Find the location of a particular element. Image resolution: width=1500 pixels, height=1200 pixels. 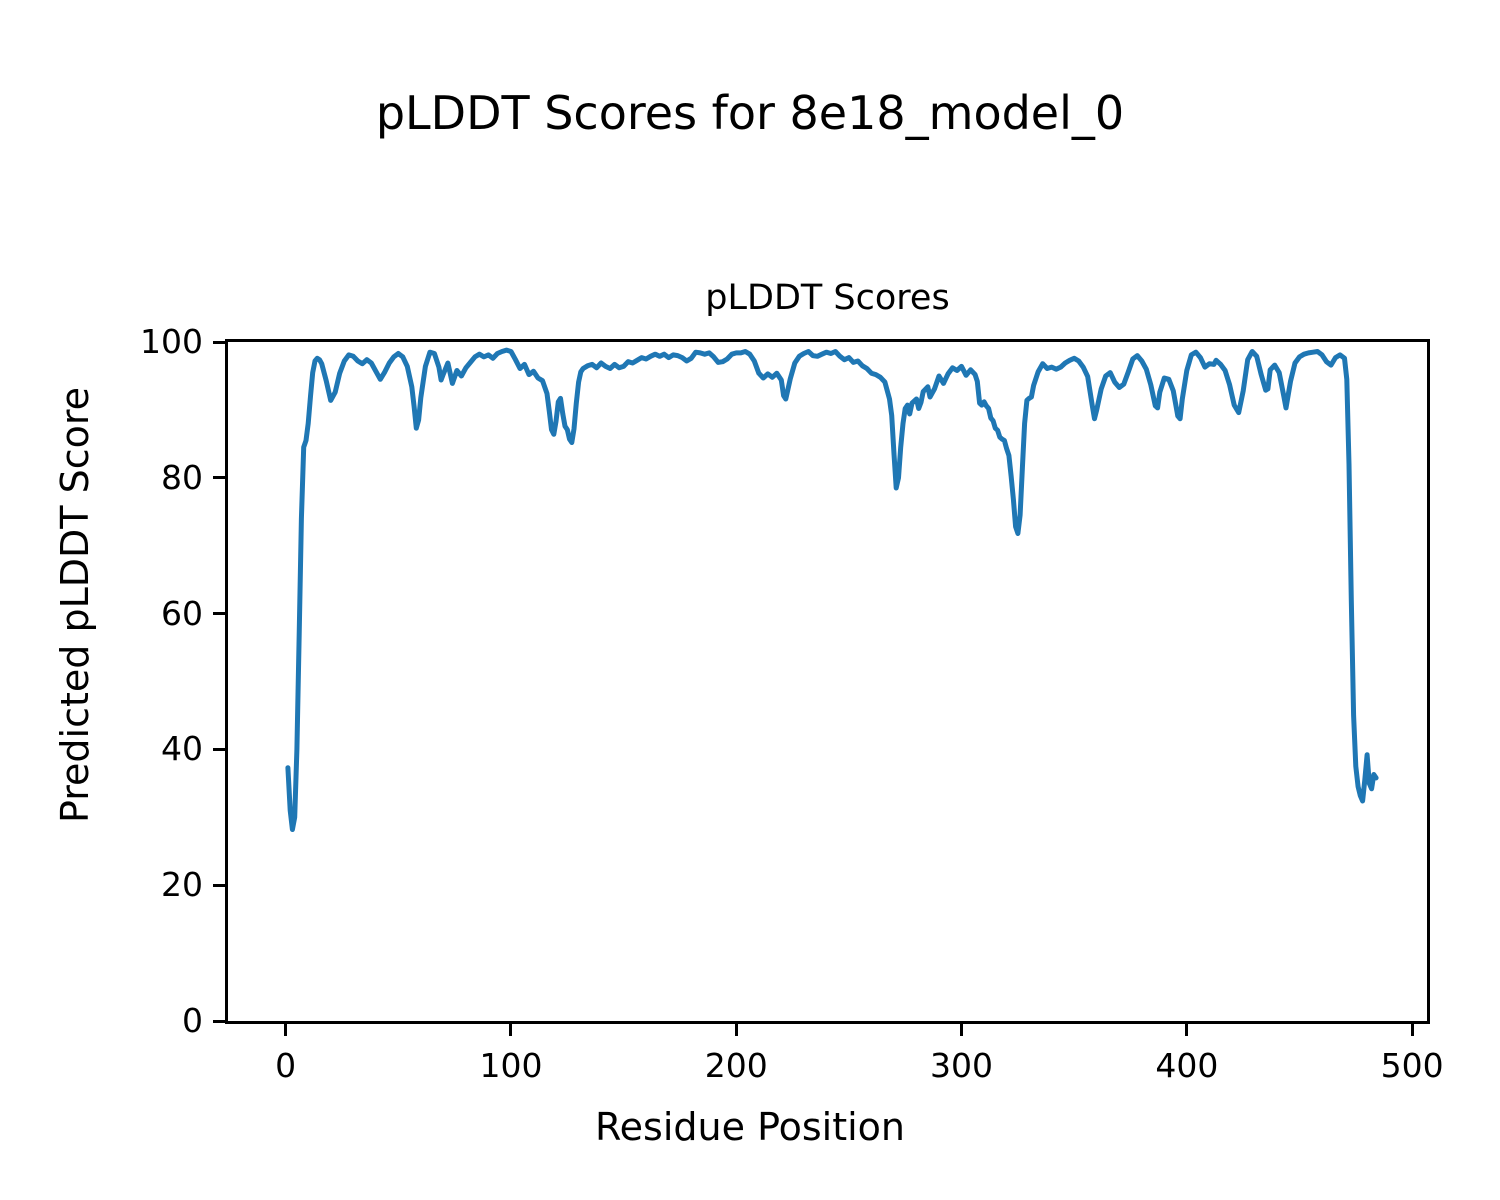

y-tick-label: 20 is located at coordinates (182, 885).